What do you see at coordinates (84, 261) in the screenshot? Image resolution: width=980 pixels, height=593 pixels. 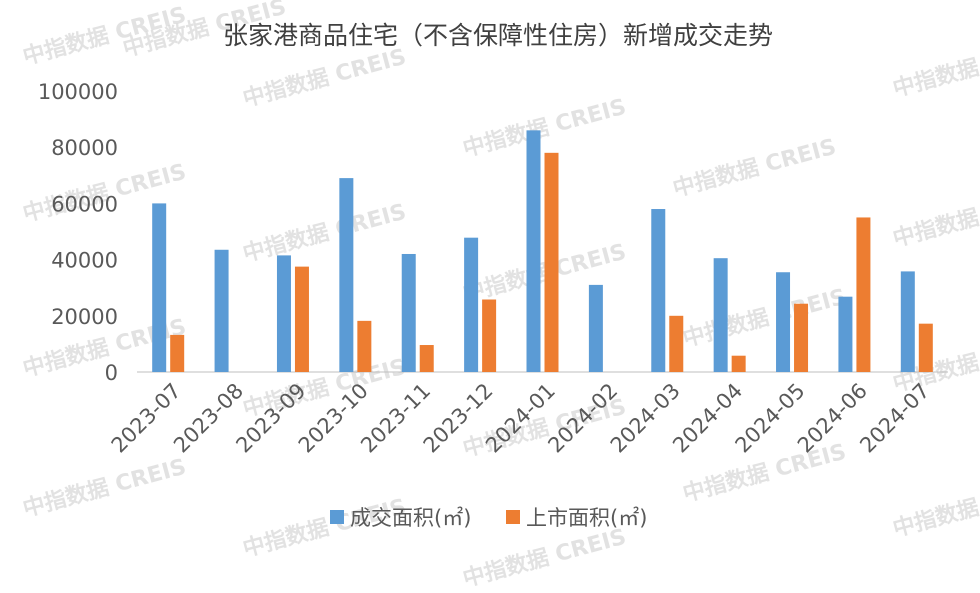 I see `y-tick-label: 40000` at bounding box center [84, 261].